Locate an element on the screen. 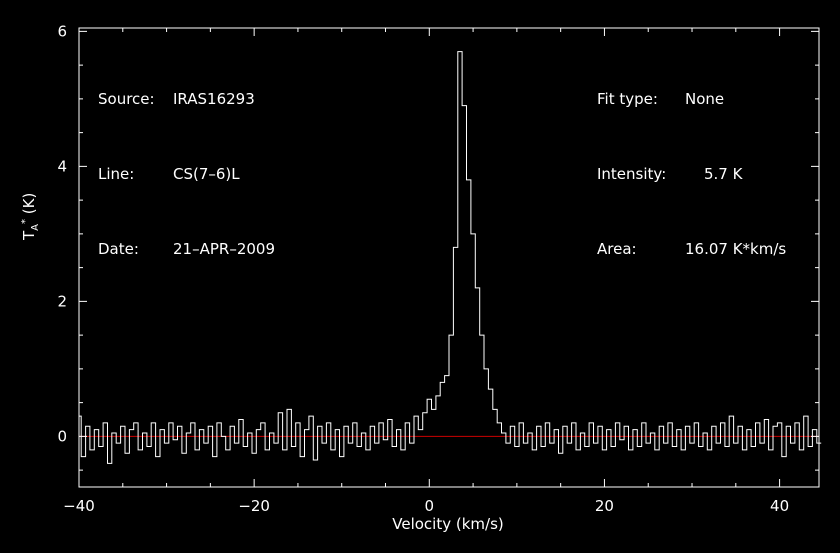  y-axis-label-main: T is located at coordinates (29, 235).